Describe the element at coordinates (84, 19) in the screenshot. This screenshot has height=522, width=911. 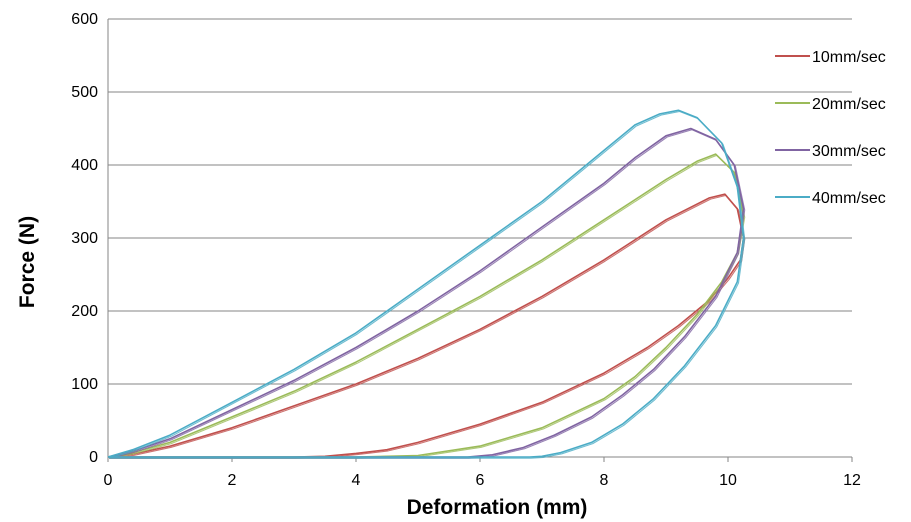
I see `y-tick-label: 600` at that location.